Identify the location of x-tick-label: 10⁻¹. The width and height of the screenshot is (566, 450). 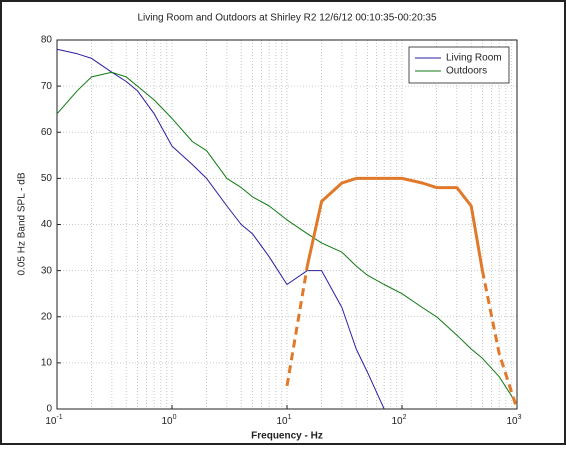
(53, 420).